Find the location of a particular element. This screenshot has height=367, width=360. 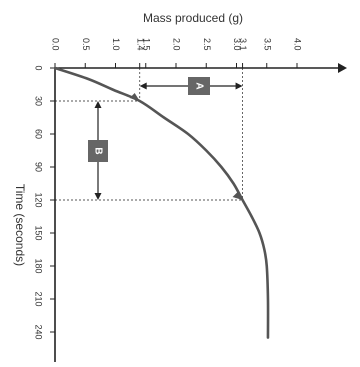

mass-tick-label: 2.0 is located at coordinates (177, 44).